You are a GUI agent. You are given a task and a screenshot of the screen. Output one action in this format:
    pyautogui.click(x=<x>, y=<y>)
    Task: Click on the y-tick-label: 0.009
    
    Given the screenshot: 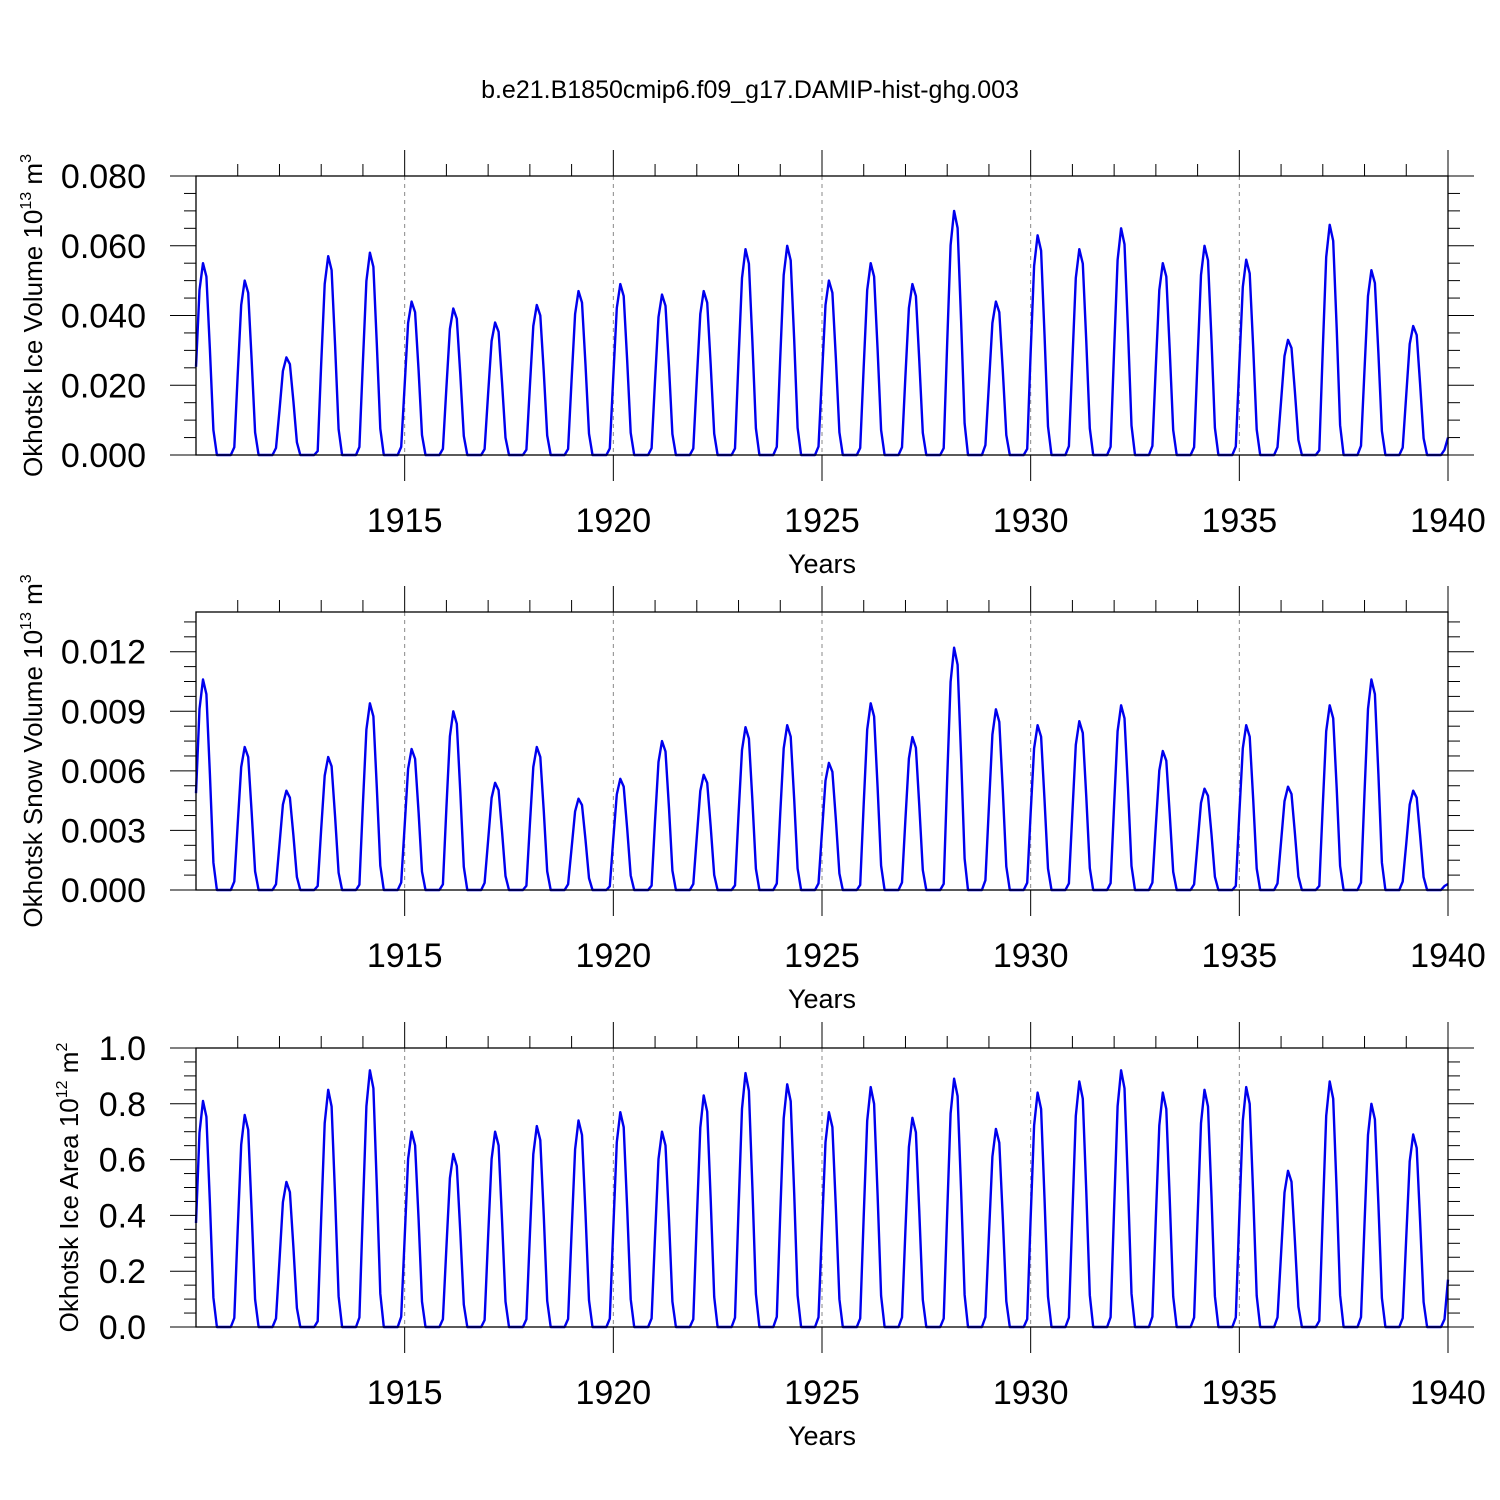 What is the action you would take?
    pyautogui.click(x=103, y=712)
    